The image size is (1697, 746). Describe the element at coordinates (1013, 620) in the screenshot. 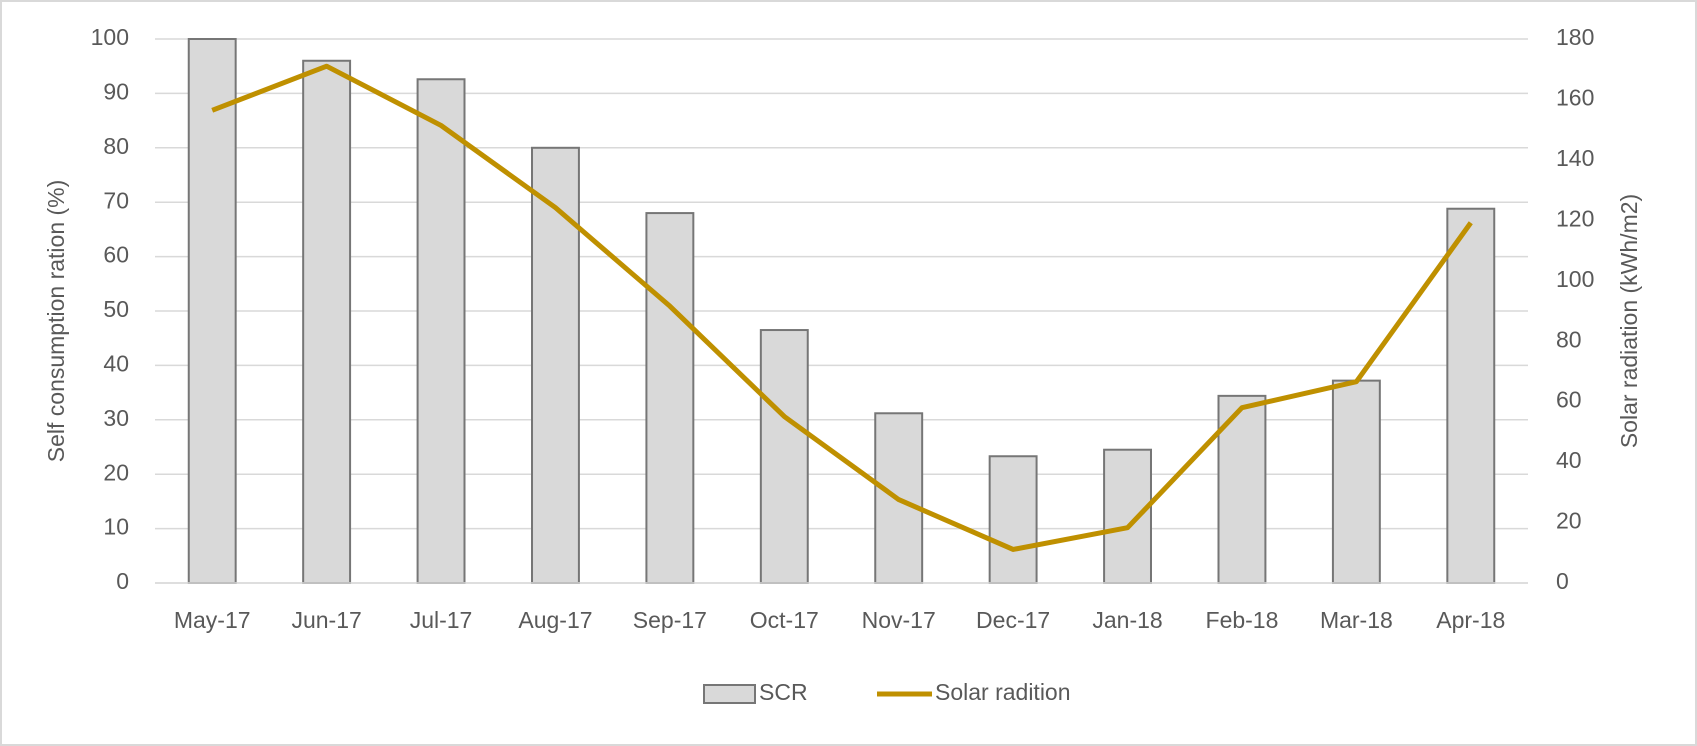

I see `x-tick-label: Dec-17` at that location.